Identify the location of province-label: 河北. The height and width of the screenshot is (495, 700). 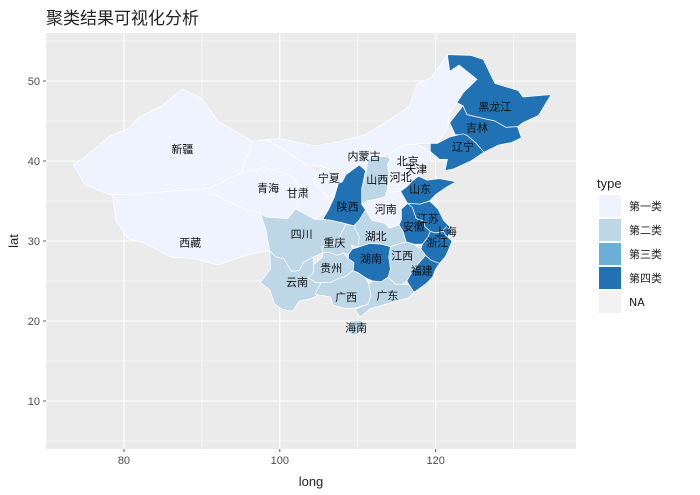
(401, 177).